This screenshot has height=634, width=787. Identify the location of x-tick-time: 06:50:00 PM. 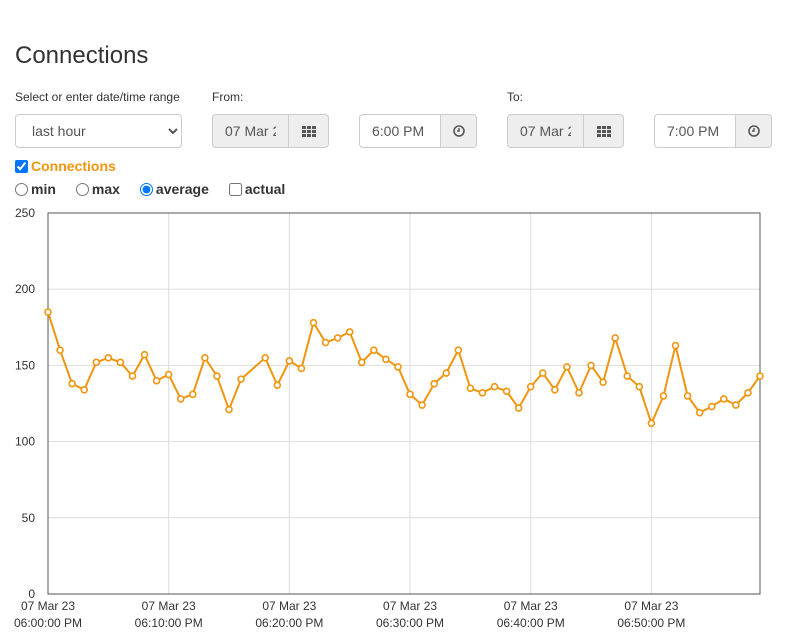
(651, 623).